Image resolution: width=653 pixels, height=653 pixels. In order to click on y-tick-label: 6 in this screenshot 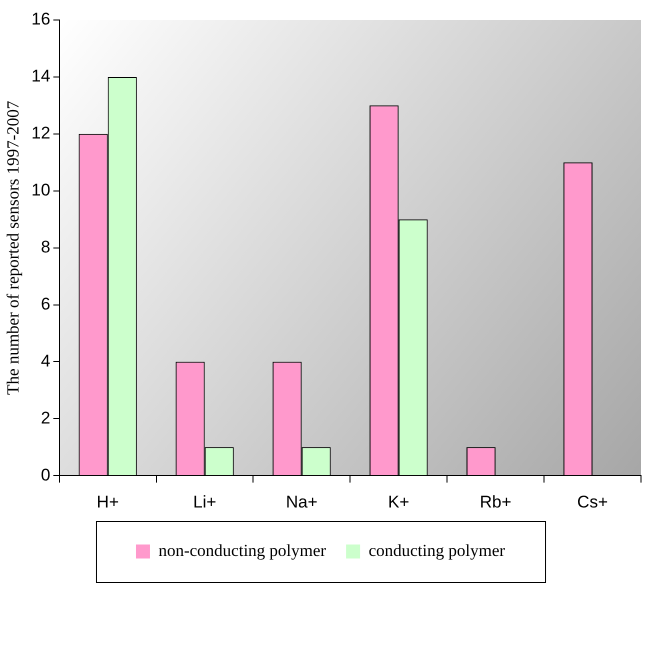, I will do `click(45, 304)`.